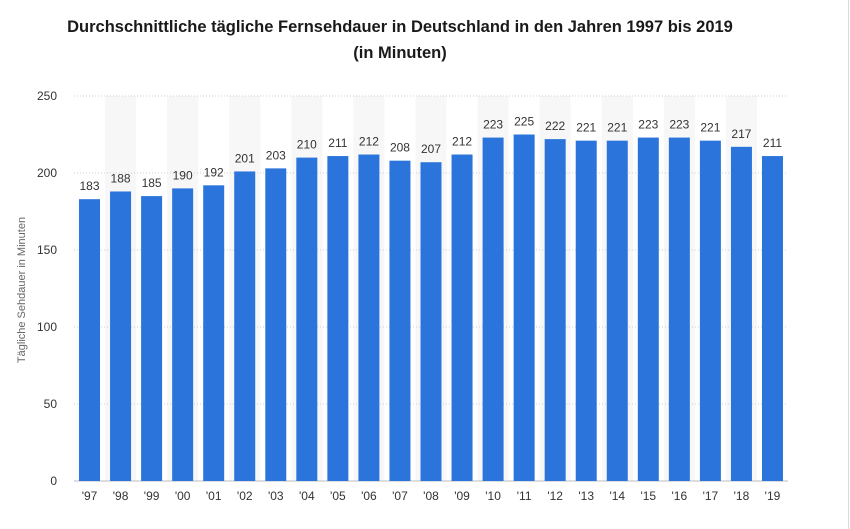 Image resolution: width=850 pixels, height=529 pixels. What do you see at coordinates (307, 145) in the screenshot?
I see `data-label: 210` at bounding box center [307, 145].